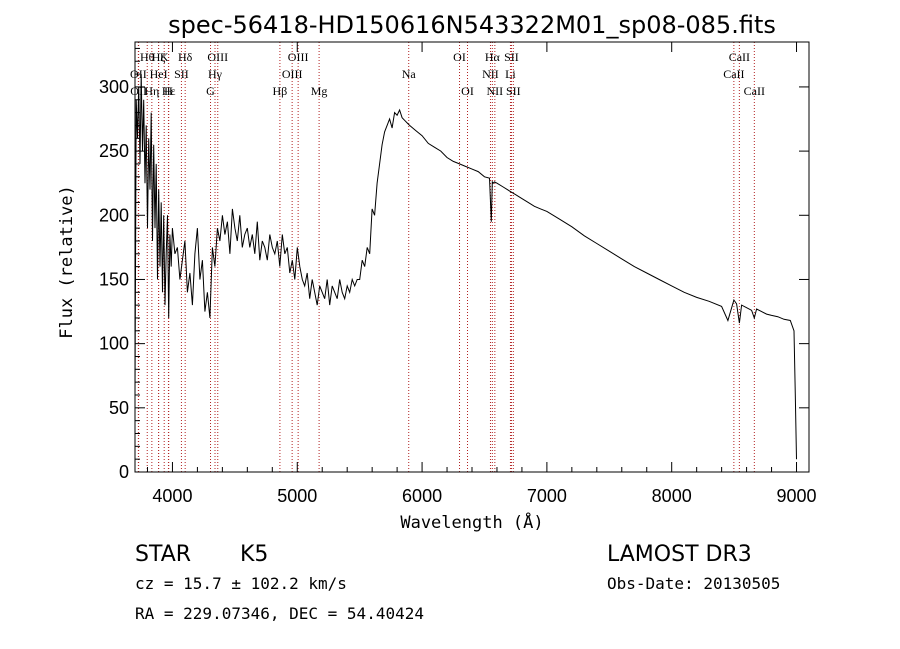  I want to click on y-tick-label: 250, so click(114, 151).